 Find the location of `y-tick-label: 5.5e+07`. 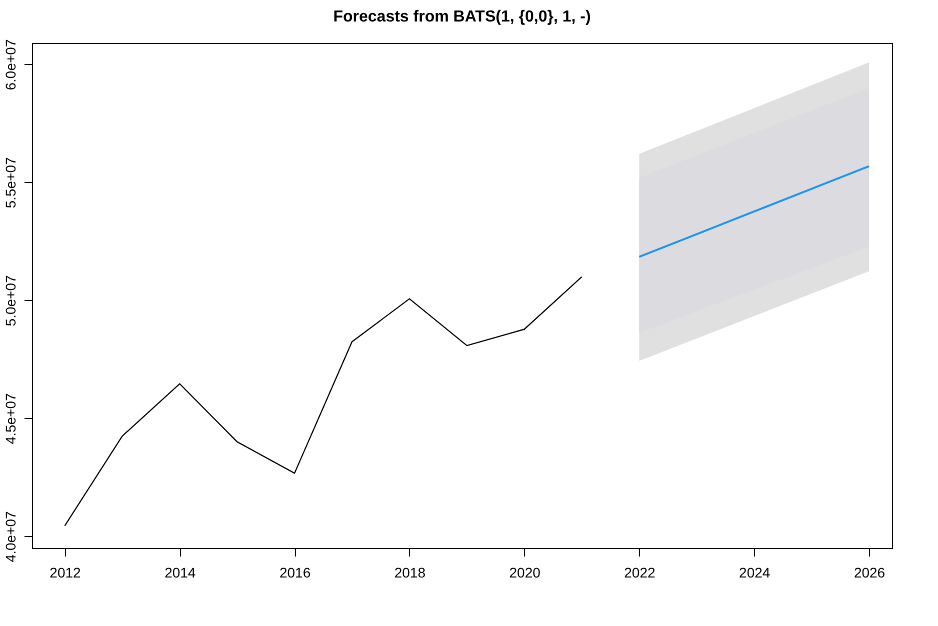

y-tick-label: 5.5e+07 is located at coordinates (10, 182).